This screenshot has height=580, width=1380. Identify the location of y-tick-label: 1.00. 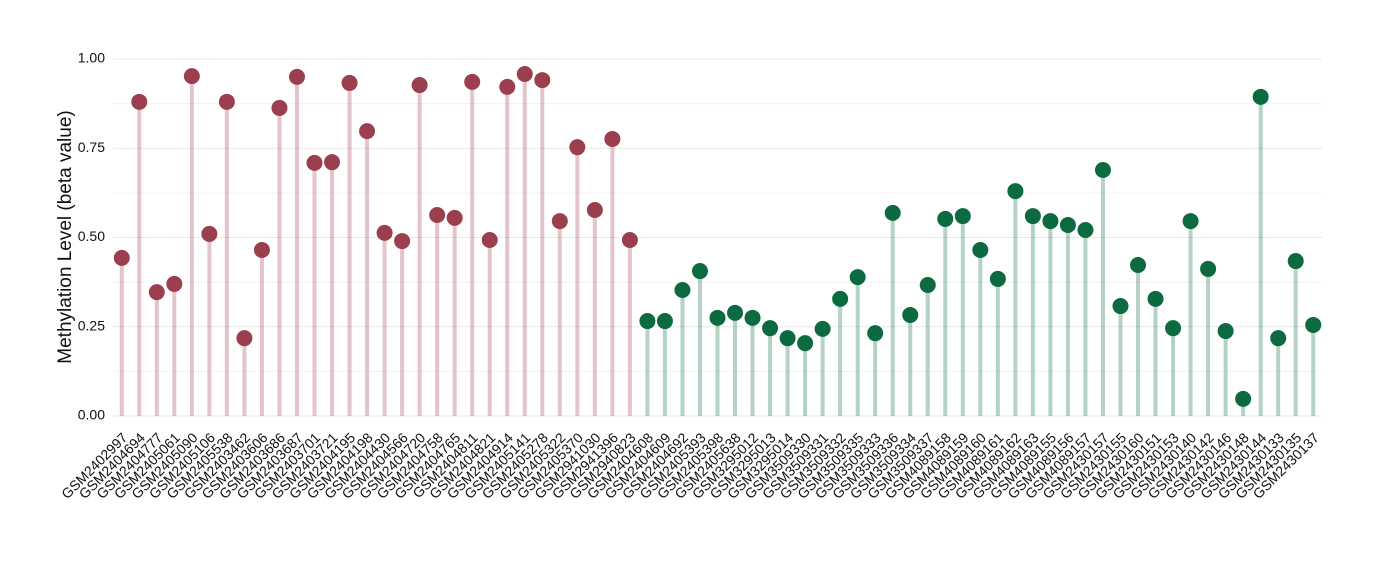
(91, 58).